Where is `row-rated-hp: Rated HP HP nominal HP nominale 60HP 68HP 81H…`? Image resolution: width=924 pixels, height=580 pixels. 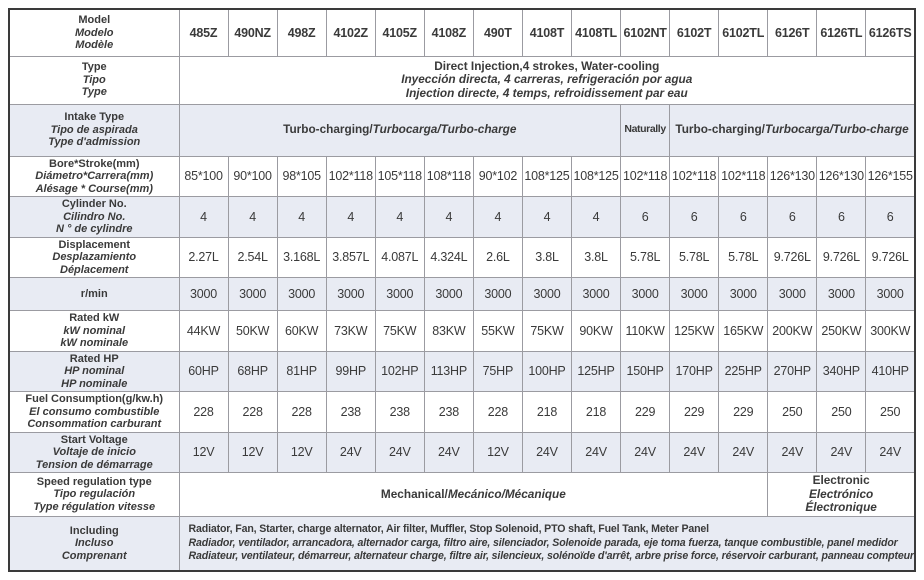
row-rated-hp: Rated HP HP nominal HP nominale 60HP 68HP 81H… is located at coordinates (462, 371).